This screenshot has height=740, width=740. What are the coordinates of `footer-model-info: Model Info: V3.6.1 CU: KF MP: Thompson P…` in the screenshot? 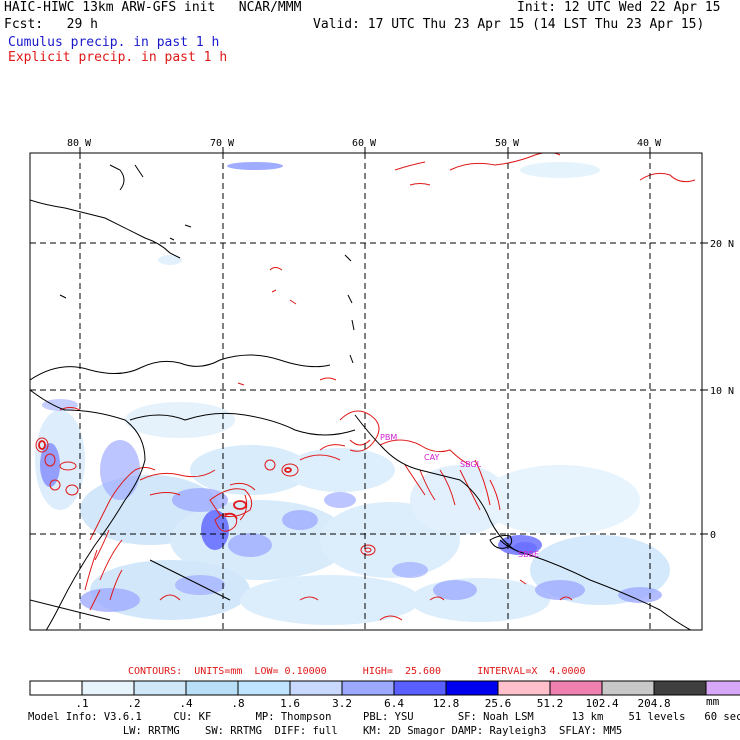 It's located at (384, 717).